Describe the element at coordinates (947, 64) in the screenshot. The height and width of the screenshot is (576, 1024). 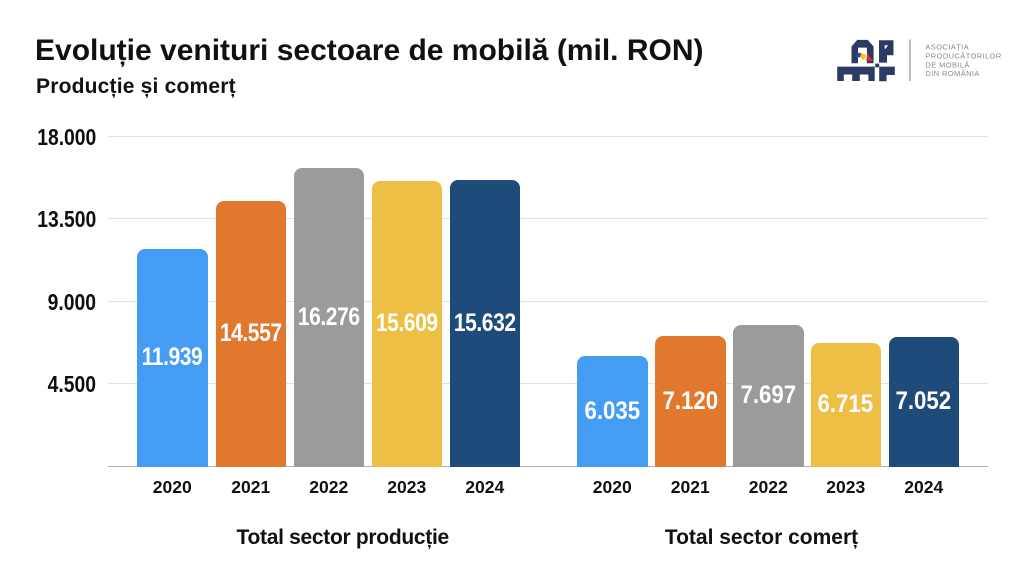
I see `svg-text: DE MOBILĂ` at that location.